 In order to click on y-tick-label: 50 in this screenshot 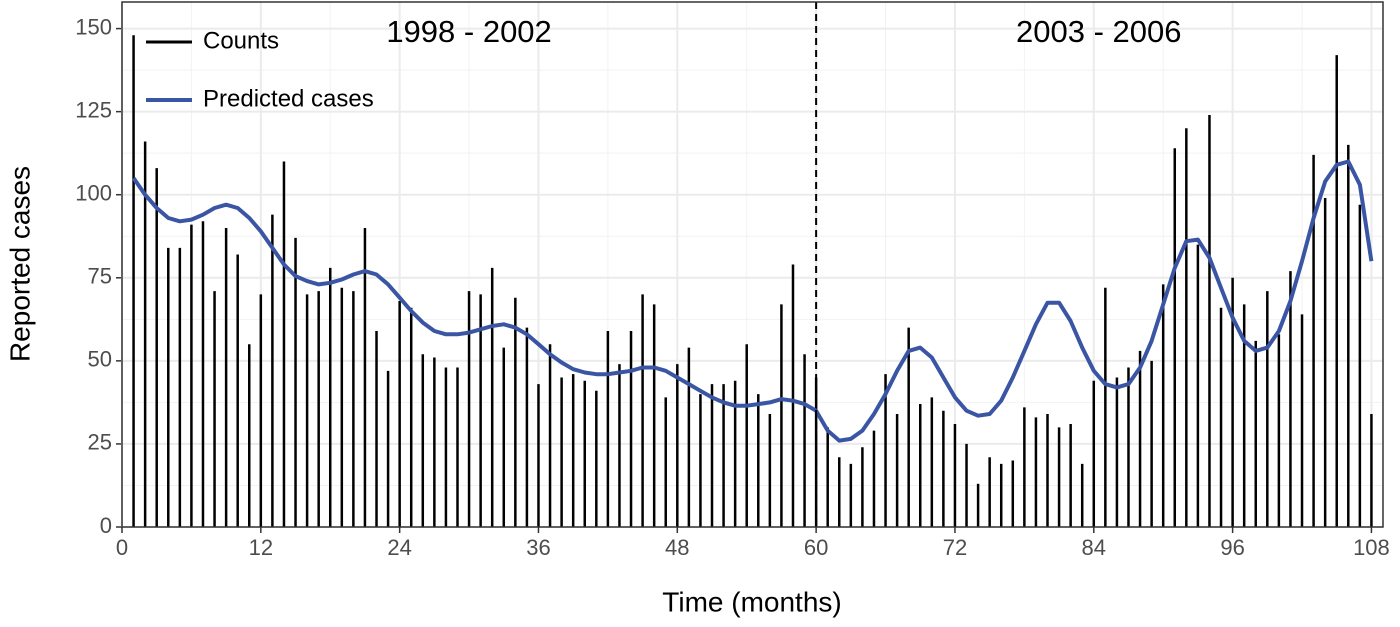, I will do `click(100, 359)`.